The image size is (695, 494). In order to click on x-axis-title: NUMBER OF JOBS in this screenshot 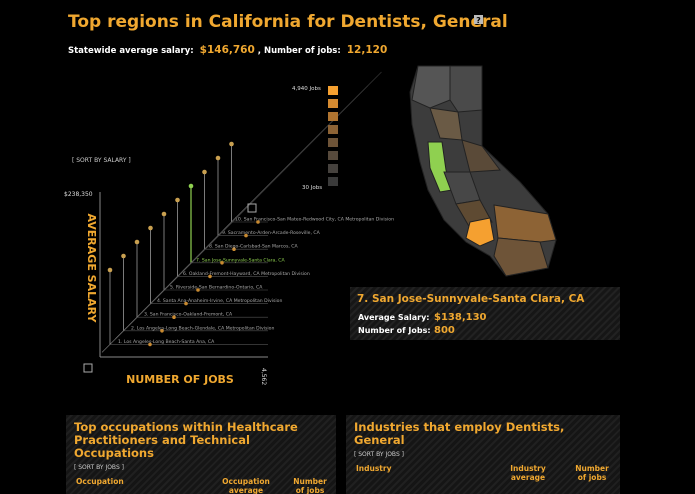, I will do `click(180, 379)`.